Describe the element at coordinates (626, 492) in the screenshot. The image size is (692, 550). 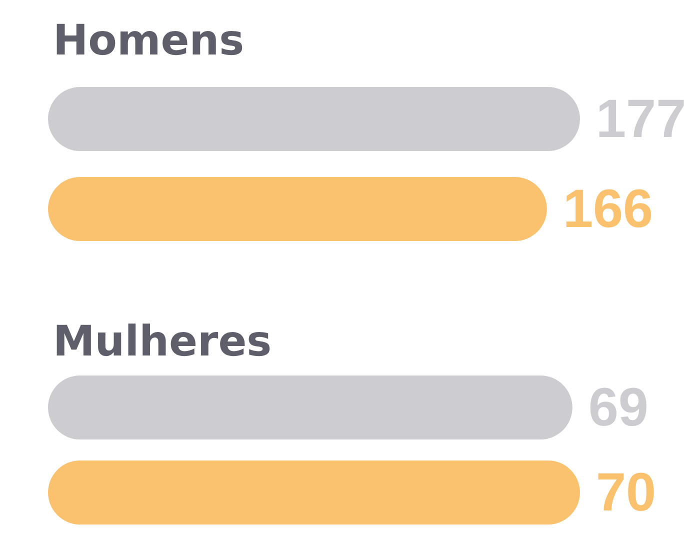
I see `data-label: 70` at that location.